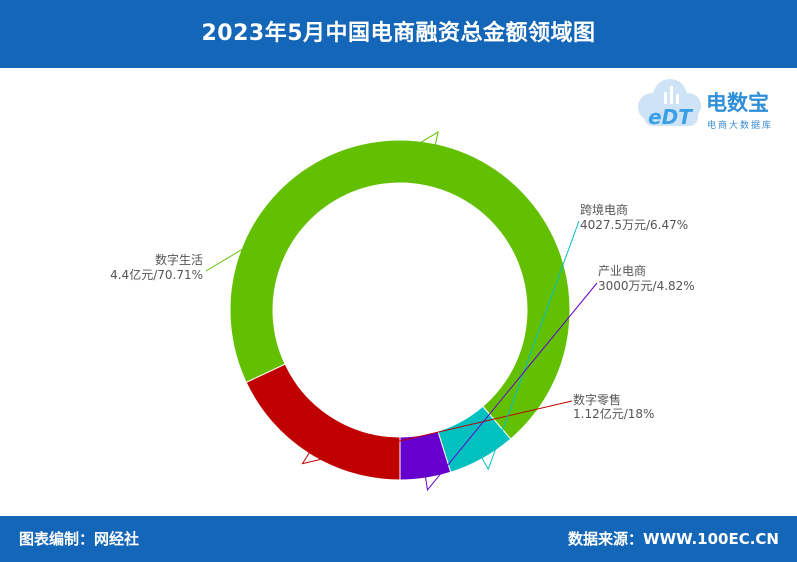  Describe the element at coordinates (322, 201) in the screenshot. I see `leader-life` at that location.